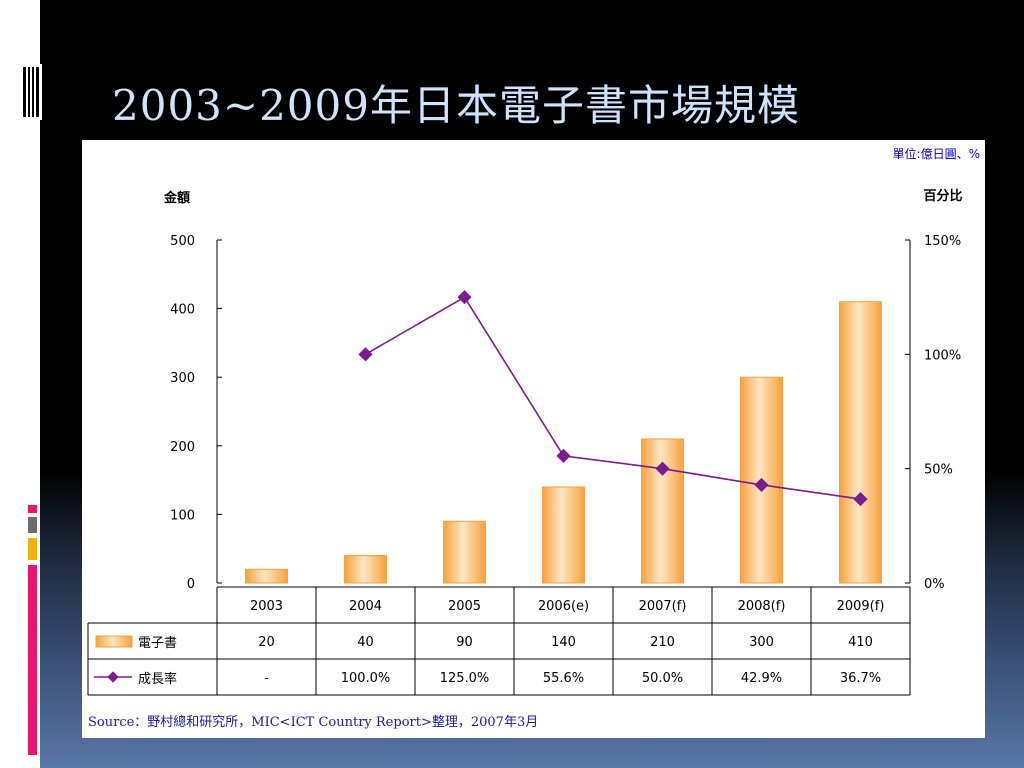 The width and height of the screenshot is (1024, 768). I want to click on growth-value-cell: 100.0%, so click(366, 678).